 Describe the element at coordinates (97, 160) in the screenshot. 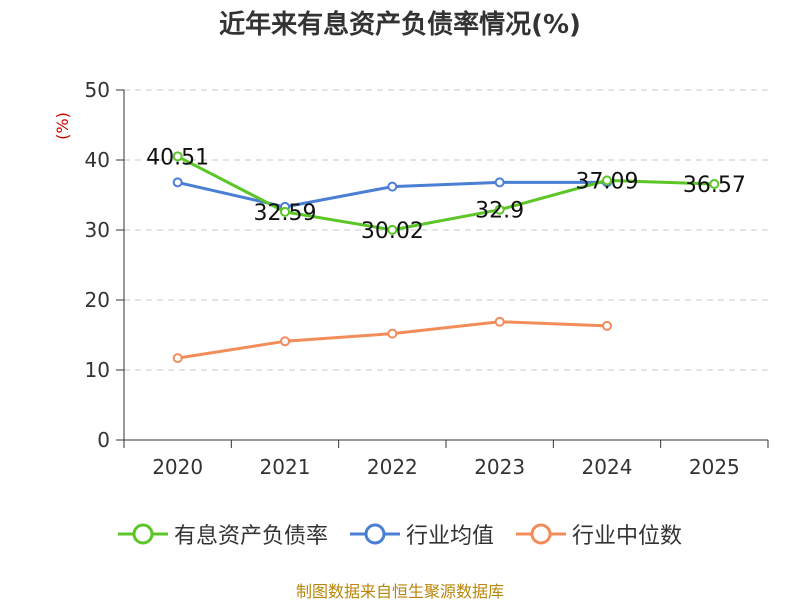

I see `y-tick-label: 40` at that location.